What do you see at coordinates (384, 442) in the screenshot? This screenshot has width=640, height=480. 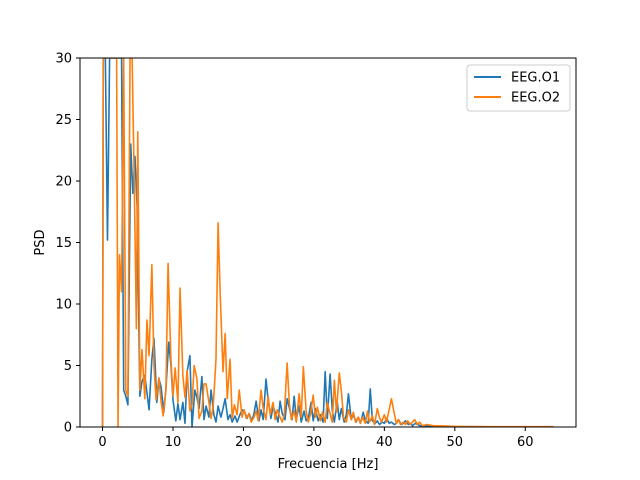 I see `x-tick-label: 40` at bounding box center [384, 442].